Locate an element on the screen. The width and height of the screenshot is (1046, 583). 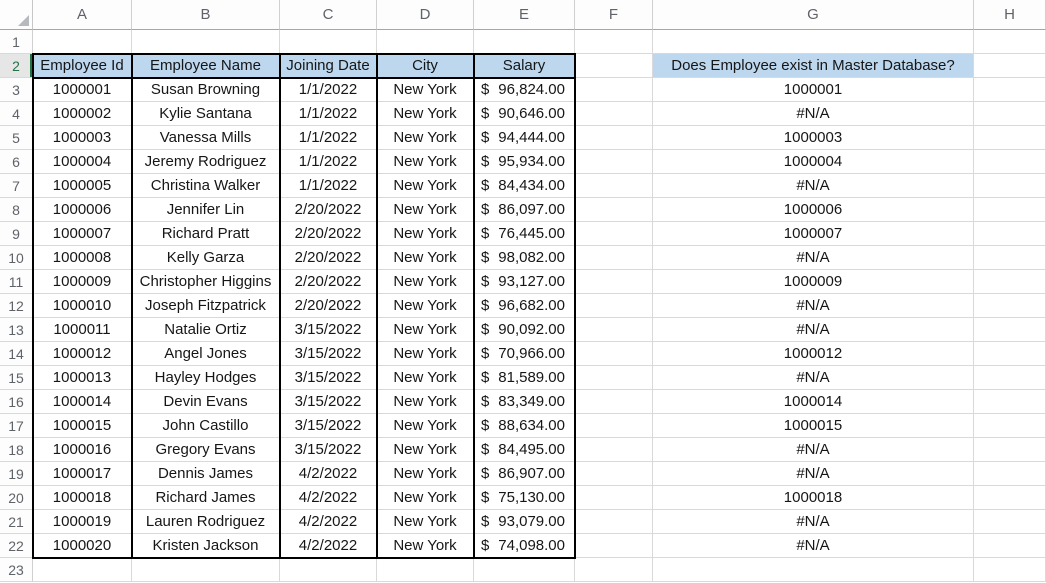
cell-B14: Angel Jones is located at coordinates (206, 354).